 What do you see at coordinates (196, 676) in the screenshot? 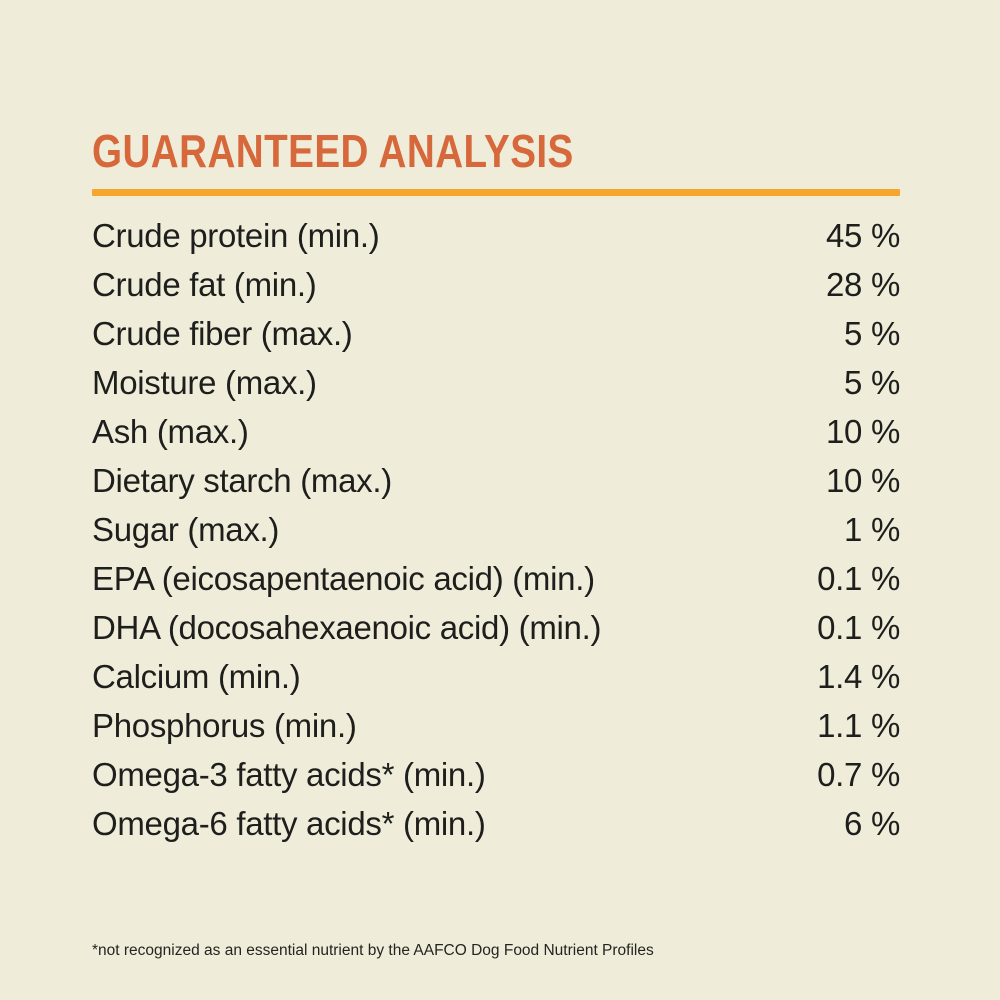
I see `nutrient-label: Calcium (min.)` at bounding box center [196, 676].